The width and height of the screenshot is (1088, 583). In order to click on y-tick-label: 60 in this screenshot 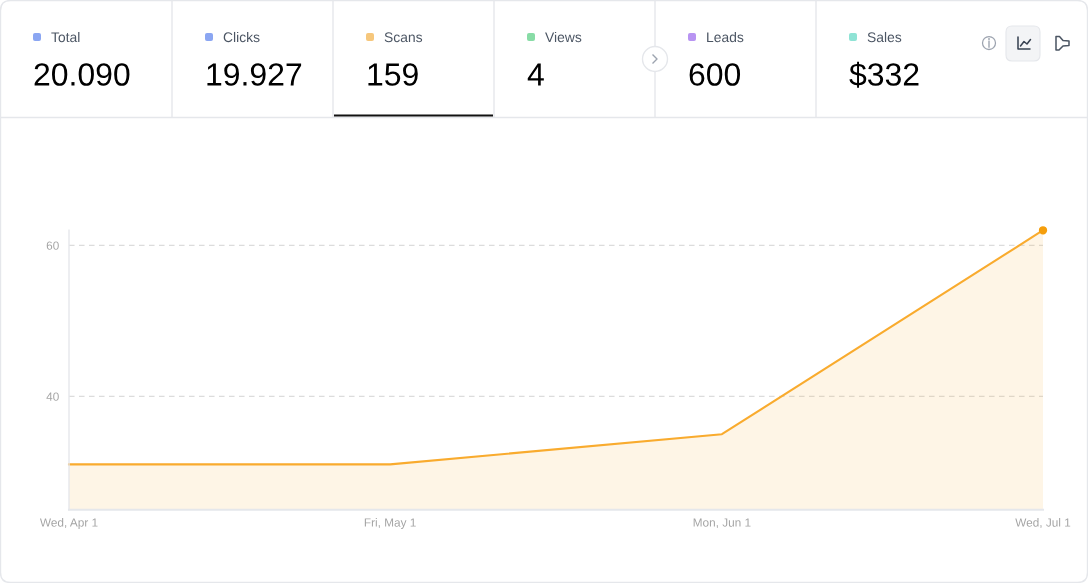, I will do `click(52, 245)`.